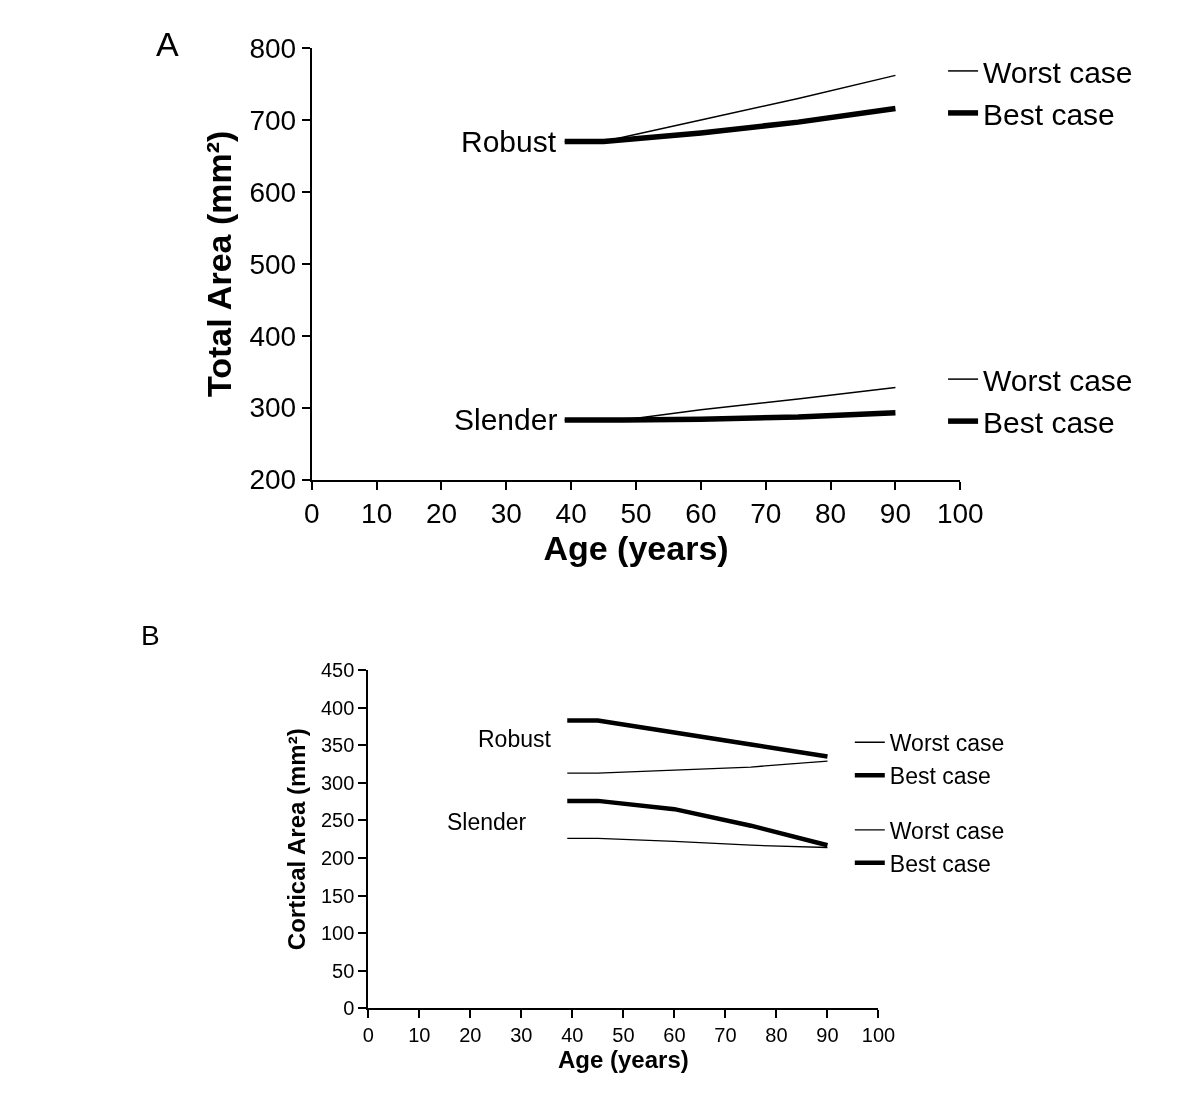 This screenshot has height=1105, width=1179. Describe the element at coordinates (349, 1008) in the screenshot. I see `y-tick-label: 0` at that location.